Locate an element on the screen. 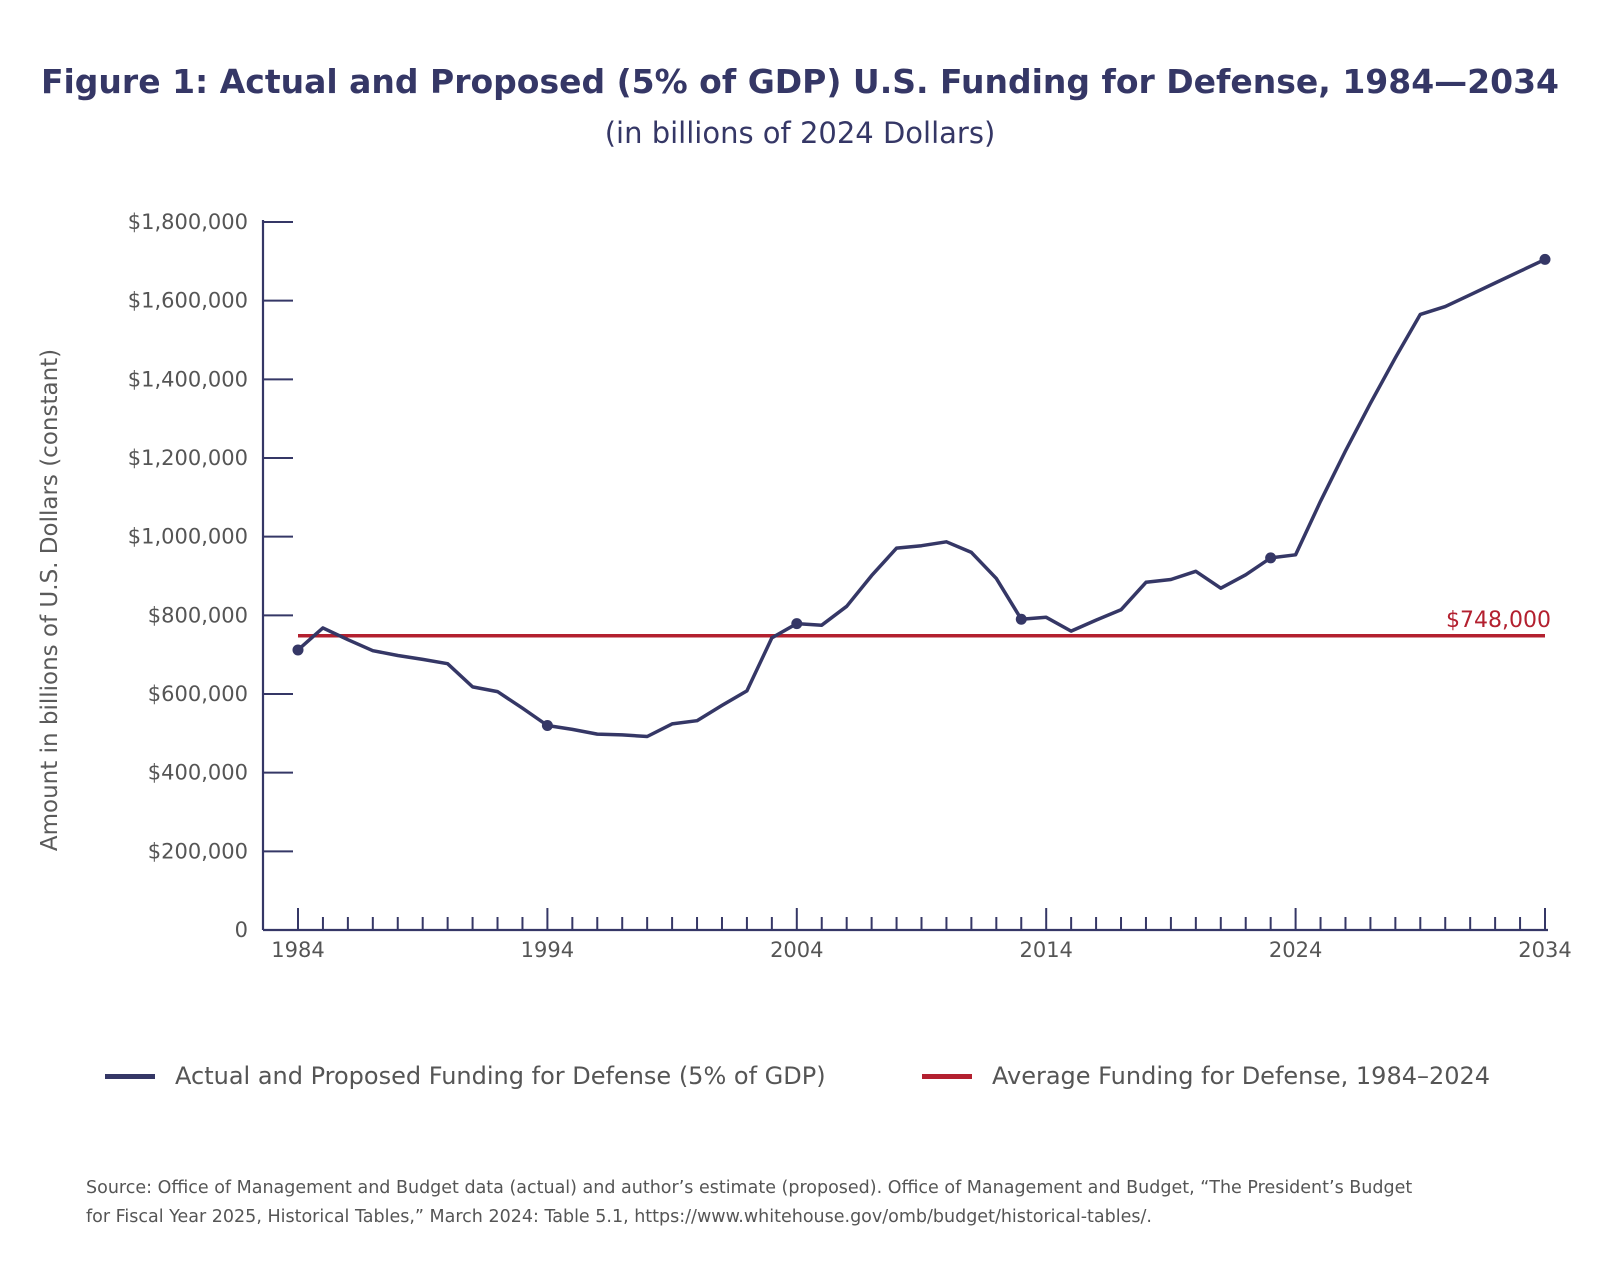  x-tick-label: 1984 is located at coordinates (297, 950).